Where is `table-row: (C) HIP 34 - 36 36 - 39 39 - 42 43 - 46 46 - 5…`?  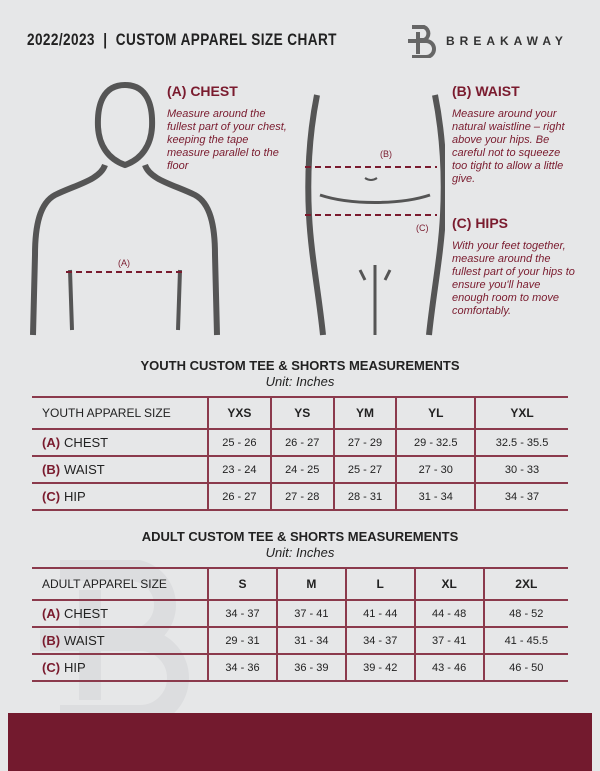 table-row: (C) HIP 34 - 36 36 - 39 39 - 42 43 - 46 46 - 5… is located at coordinates (300, 668).